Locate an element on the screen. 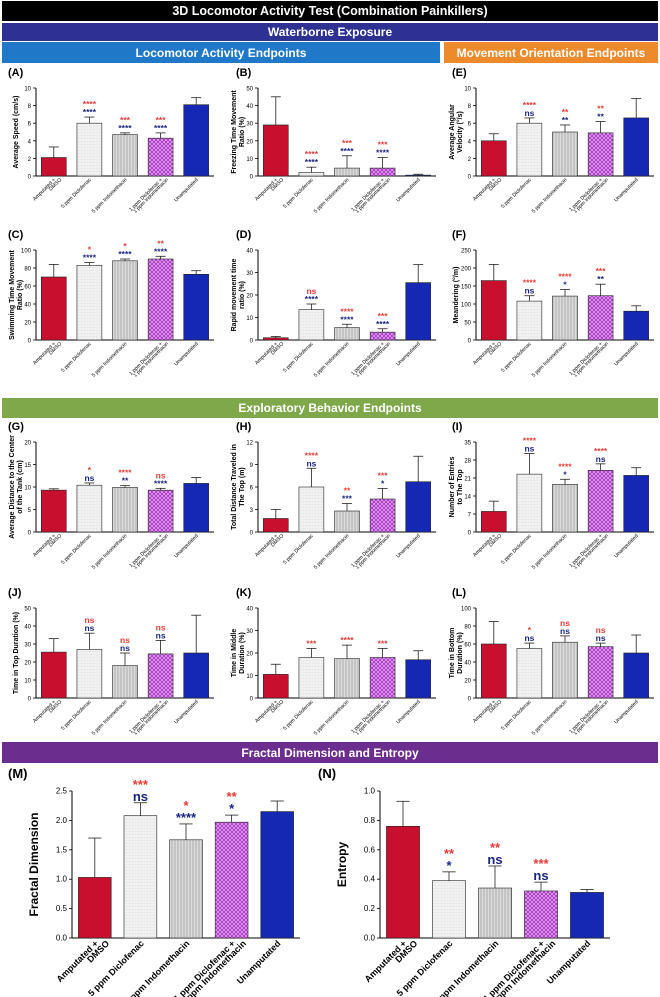 The height and width of the screenshot is (997, 660). chart-h-y-tick-label: 0 is located at coordinates (252, 534).